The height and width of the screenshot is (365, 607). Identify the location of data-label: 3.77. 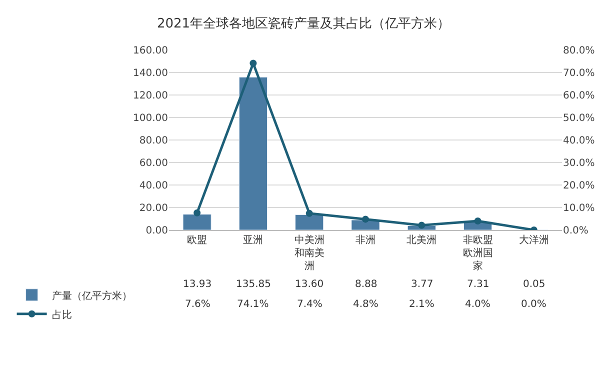
(422, 284).